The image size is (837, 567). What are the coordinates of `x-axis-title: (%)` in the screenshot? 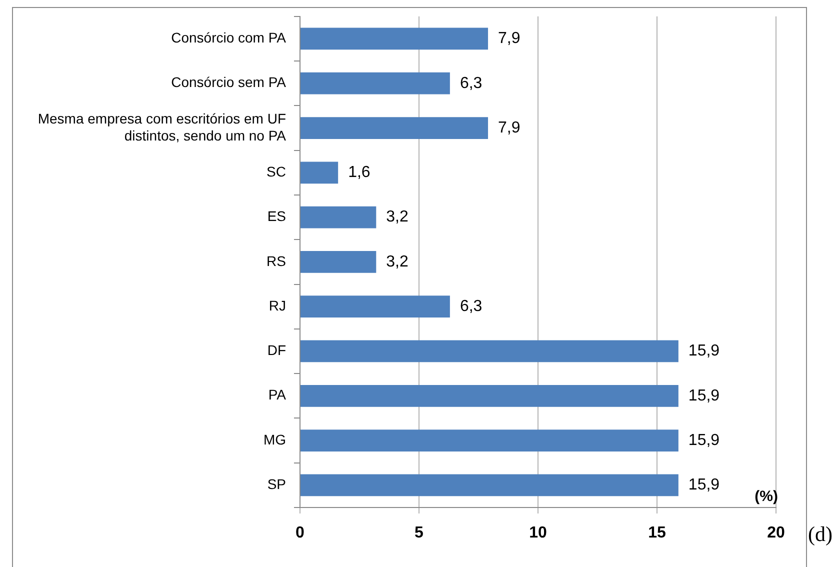 It's located at (766, 497).